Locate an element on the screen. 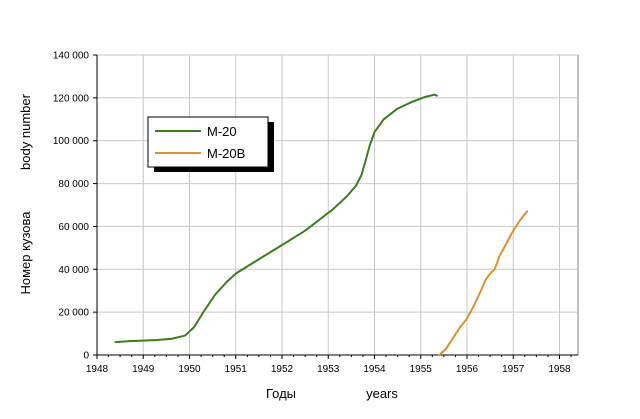  x-tick-label: 1949 is located at coordinates (143, 369).